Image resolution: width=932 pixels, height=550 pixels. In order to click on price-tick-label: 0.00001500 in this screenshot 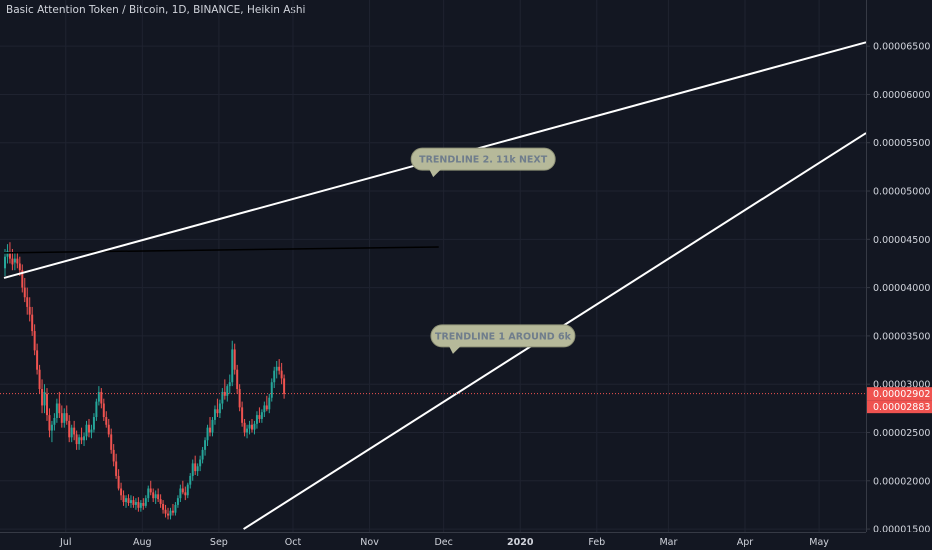, I will do `click(901, 530)`.